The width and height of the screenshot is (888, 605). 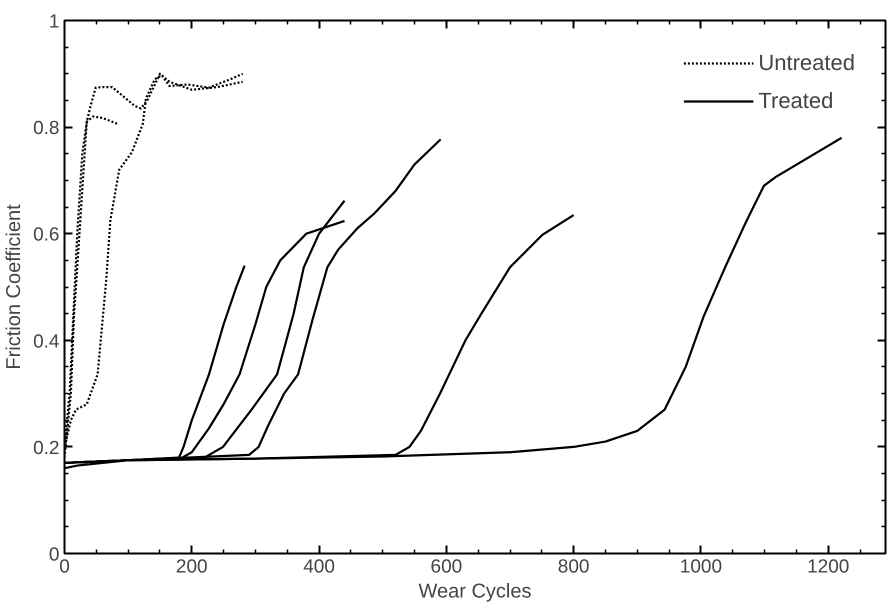 What do you see at coordinates (319, 567) in the screenshot?
I see `x-tick-label: 400` at bounding box center [319, 567].